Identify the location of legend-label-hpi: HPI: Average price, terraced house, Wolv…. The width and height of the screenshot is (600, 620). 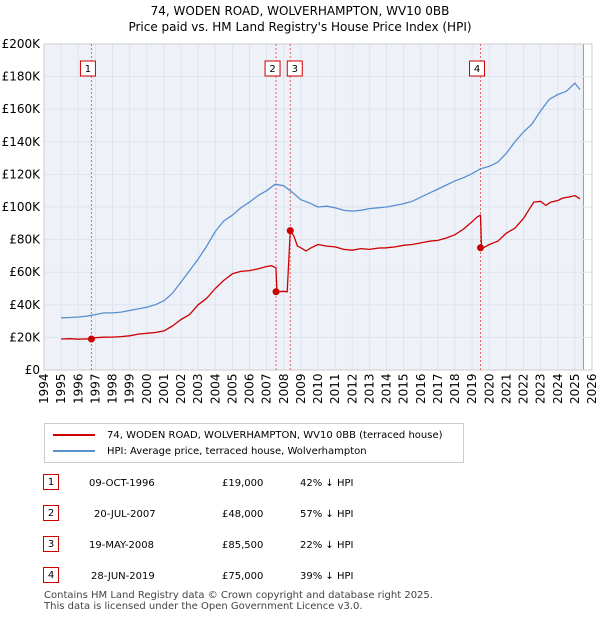
(237, 451).